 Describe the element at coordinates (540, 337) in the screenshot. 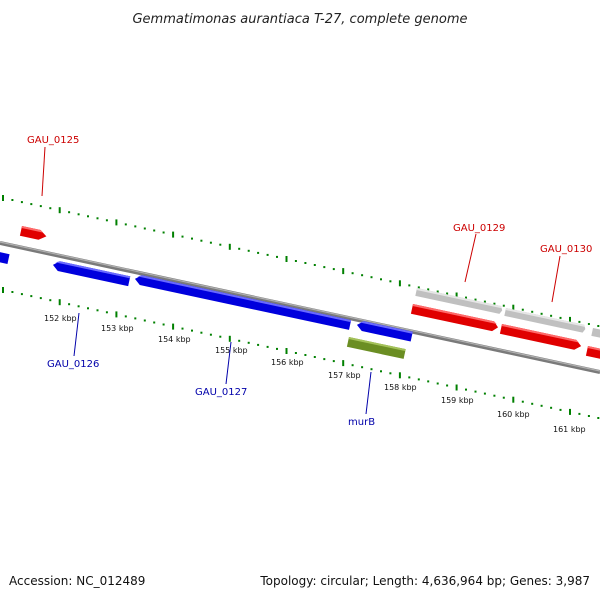

I see `gene-gau-0130-arrow` at that location.